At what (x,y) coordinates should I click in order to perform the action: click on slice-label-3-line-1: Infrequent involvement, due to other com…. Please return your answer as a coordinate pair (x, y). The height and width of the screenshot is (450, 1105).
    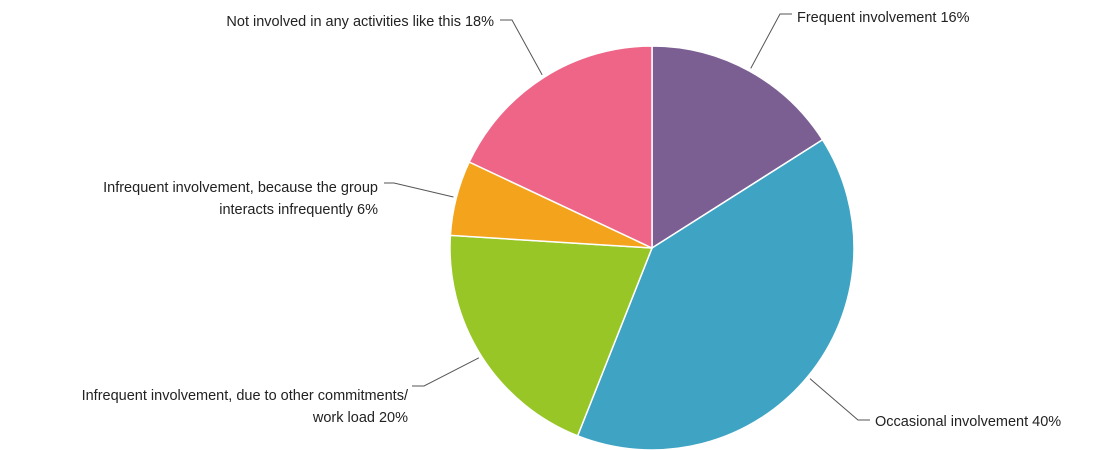
    Looking at the image, I should click on (245, 396).